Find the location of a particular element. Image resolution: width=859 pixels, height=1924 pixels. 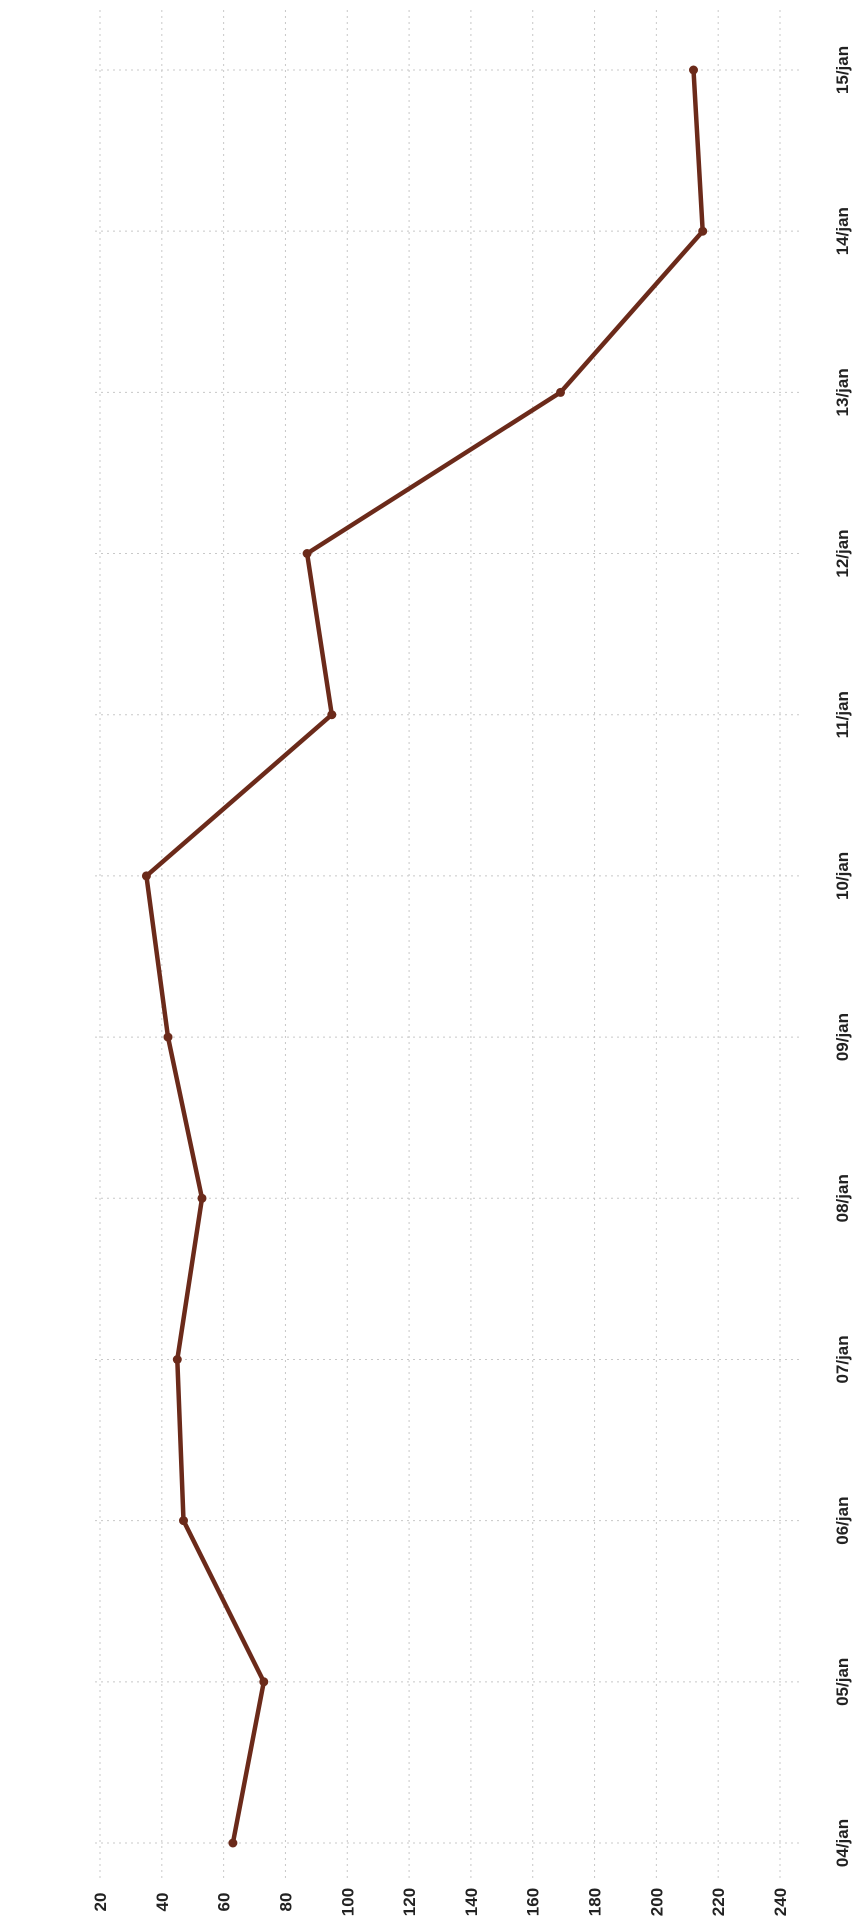

x-tick-label: 13/jan is located at coordinates (842, 392).